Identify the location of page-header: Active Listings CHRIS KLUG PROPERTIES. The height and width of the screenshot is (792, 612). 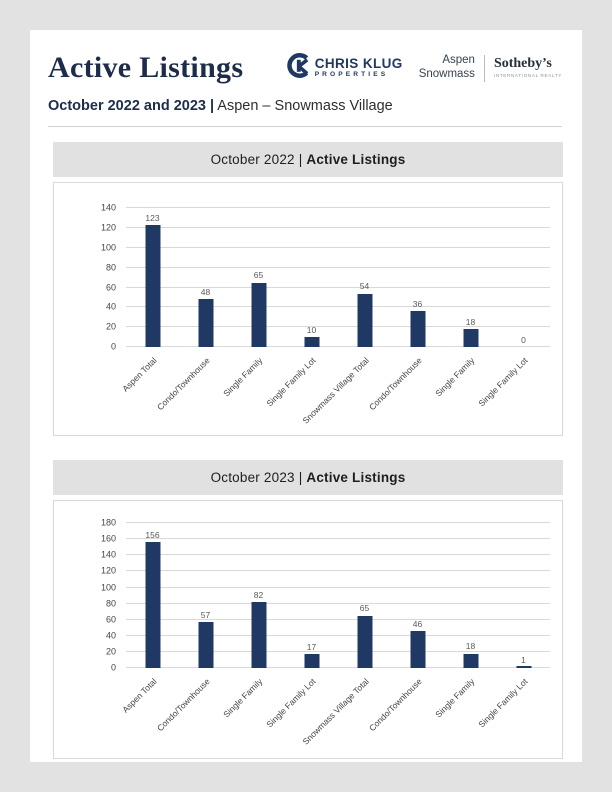
(306, 79).